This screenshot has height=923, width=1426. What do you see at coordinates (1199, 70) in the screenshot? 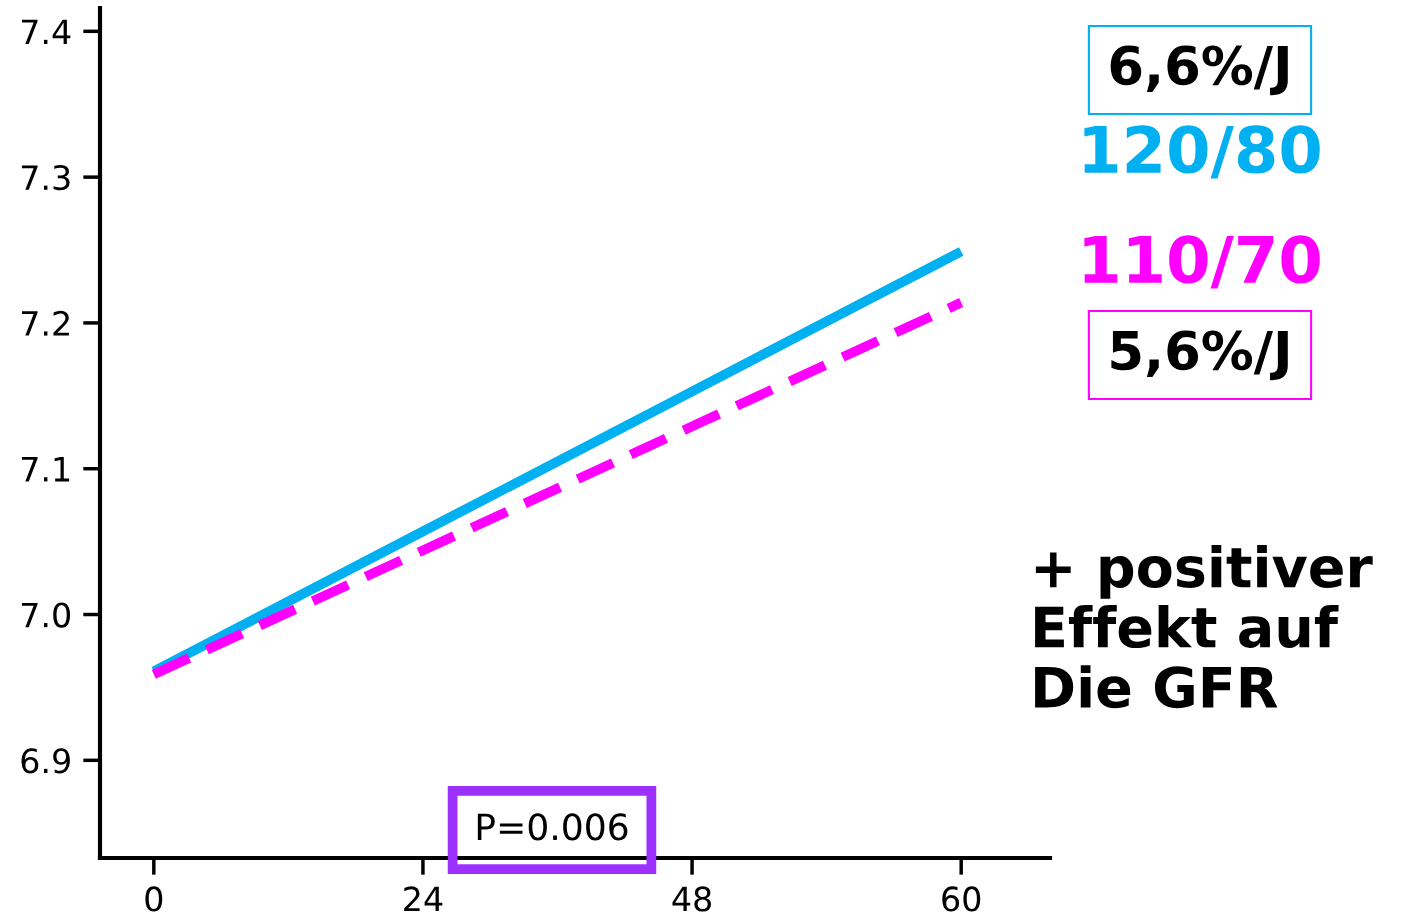
I see `text: 6,6%/J` at bounding box center [1199, 70].